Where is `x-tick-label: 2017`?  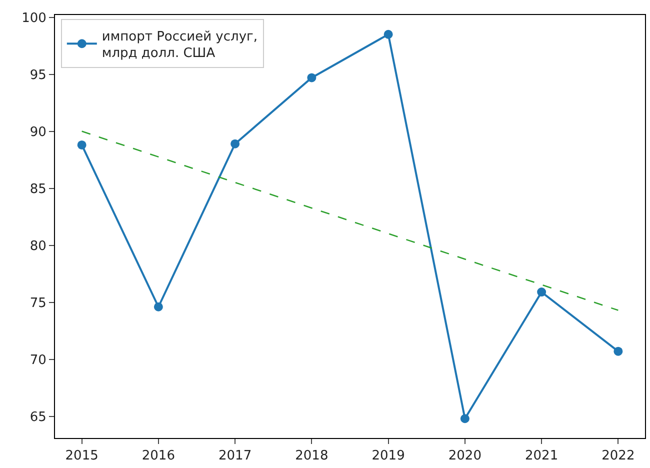 x-tick-label: 2017 is located at coordinates (235, 456).